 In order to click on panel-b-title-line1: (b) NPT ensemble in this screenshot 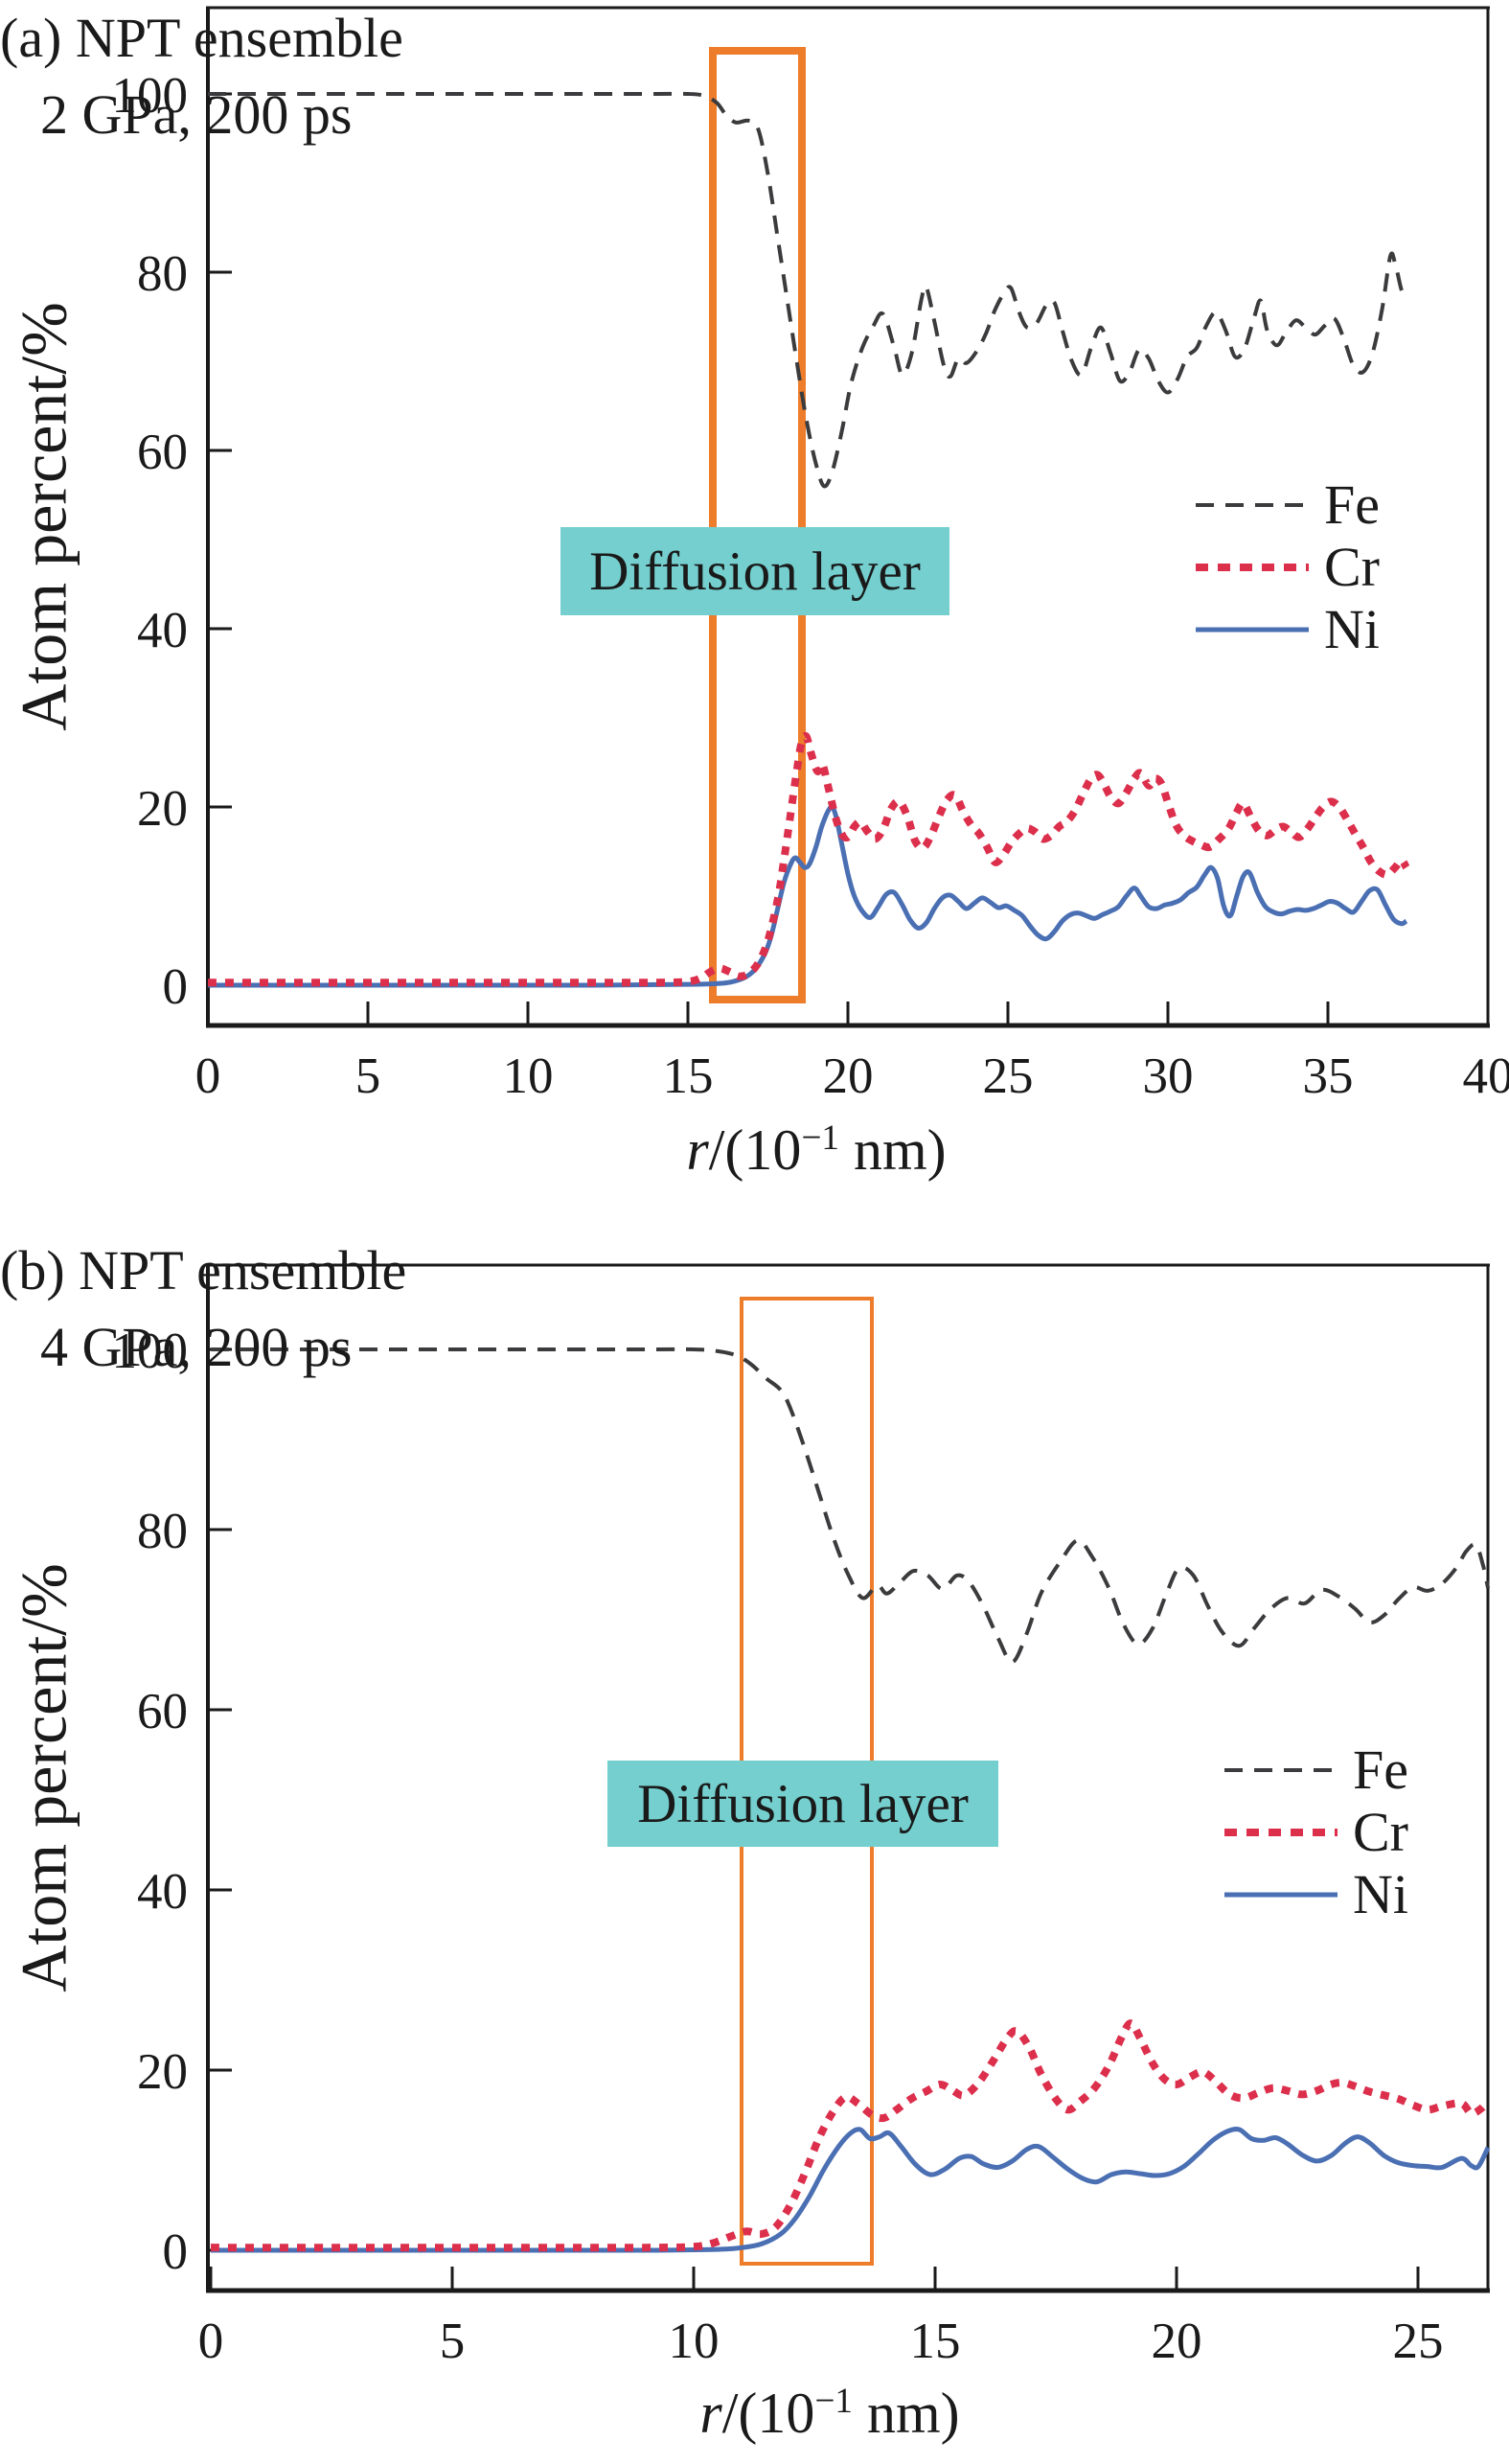, I will do `click(203, 1270)`.